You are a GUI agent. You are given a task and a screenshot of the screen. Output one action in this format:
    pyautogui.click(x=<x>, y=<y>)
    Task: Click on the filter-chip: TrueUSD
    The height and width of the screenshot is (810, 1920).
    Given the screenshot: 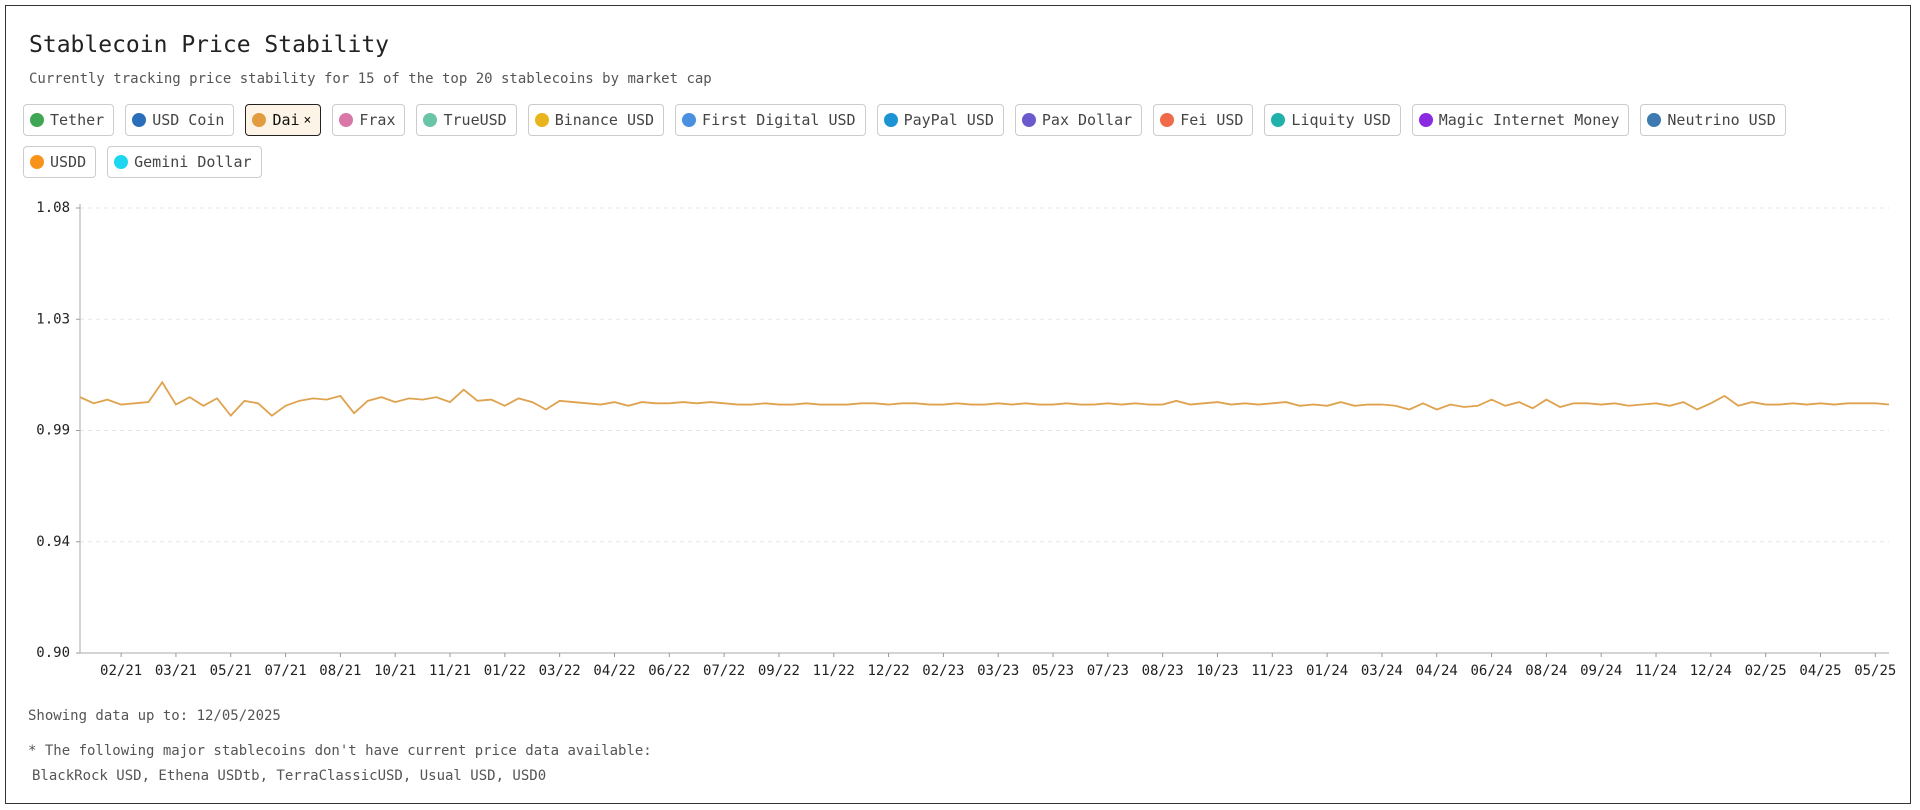 What is the action you would take?
    pyautogui.click(x=466, y=120)
    